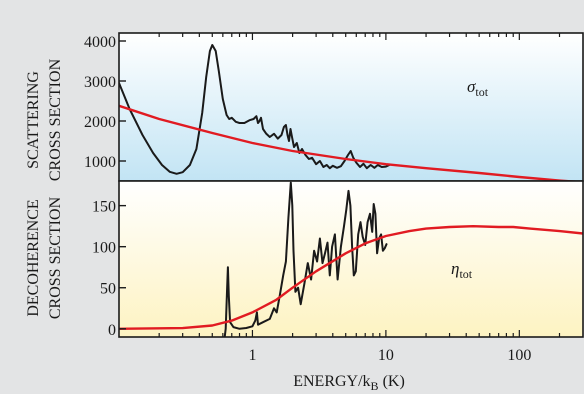  What do you see at coordinates (100, 162) in the screenshot?
I see `scattering-y-tick-label: 1000` at bounding box center [100, 162].